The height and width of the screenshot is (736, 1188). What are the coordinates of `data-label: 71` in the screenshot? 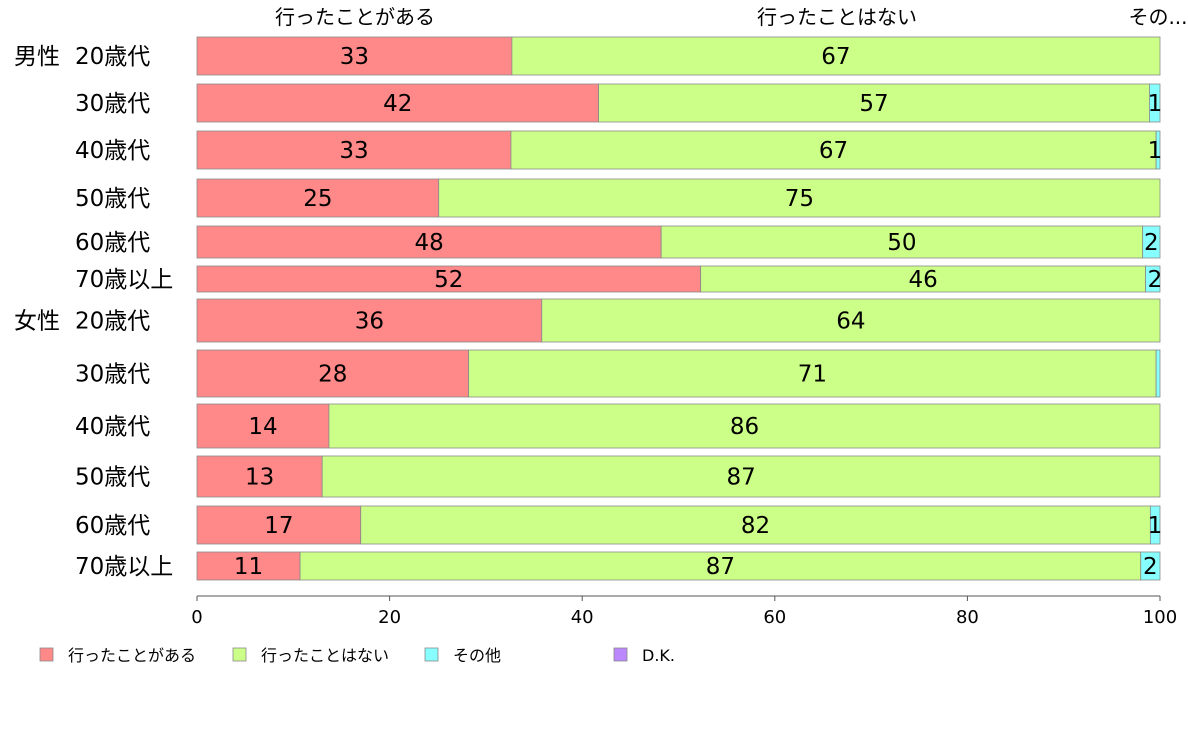 It's located at (812, 375).